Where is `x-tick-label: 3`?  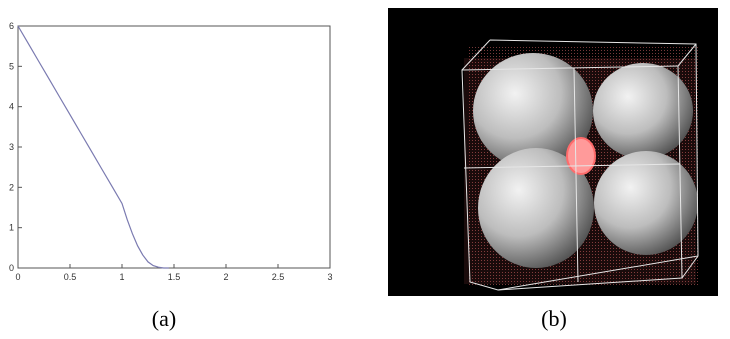 x-tick-label: 3 is located at coordinates (329, 277).